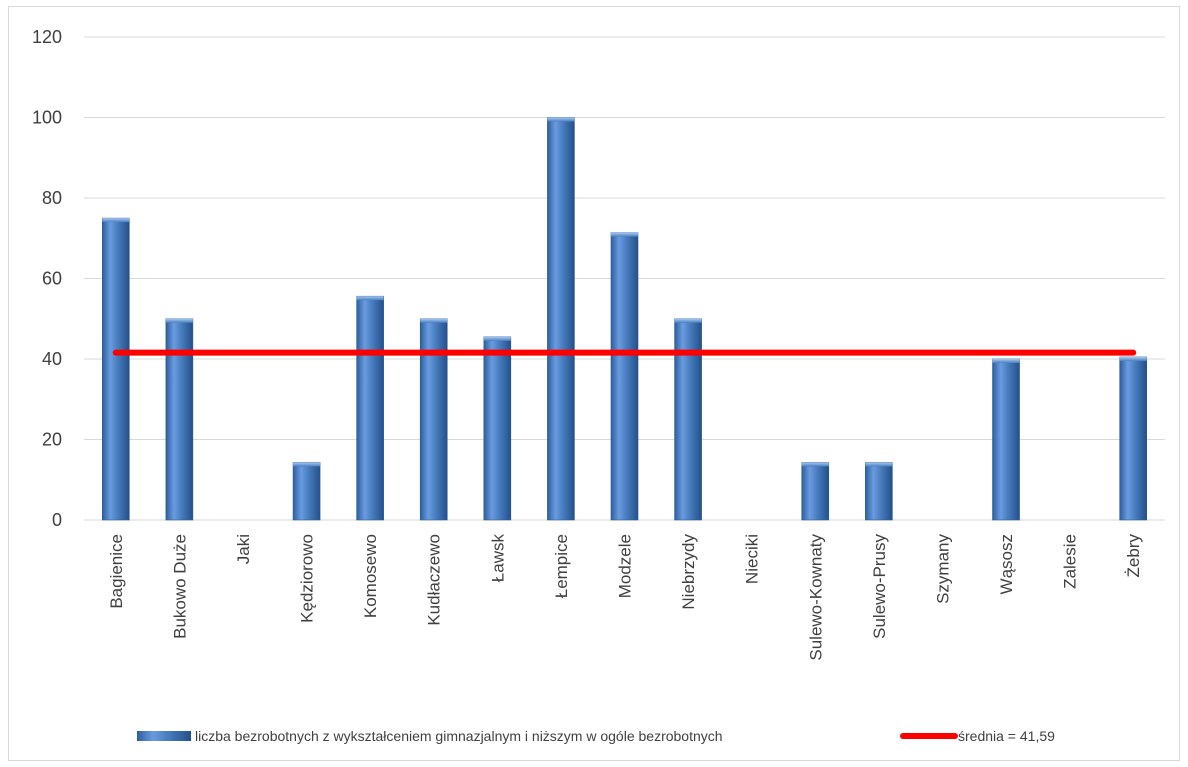 The height and width of the screenshot is (767, 1188). Describe the element at coordinates (47, 37) in the screenshot. I see `y-tick-label: 120` at that location.